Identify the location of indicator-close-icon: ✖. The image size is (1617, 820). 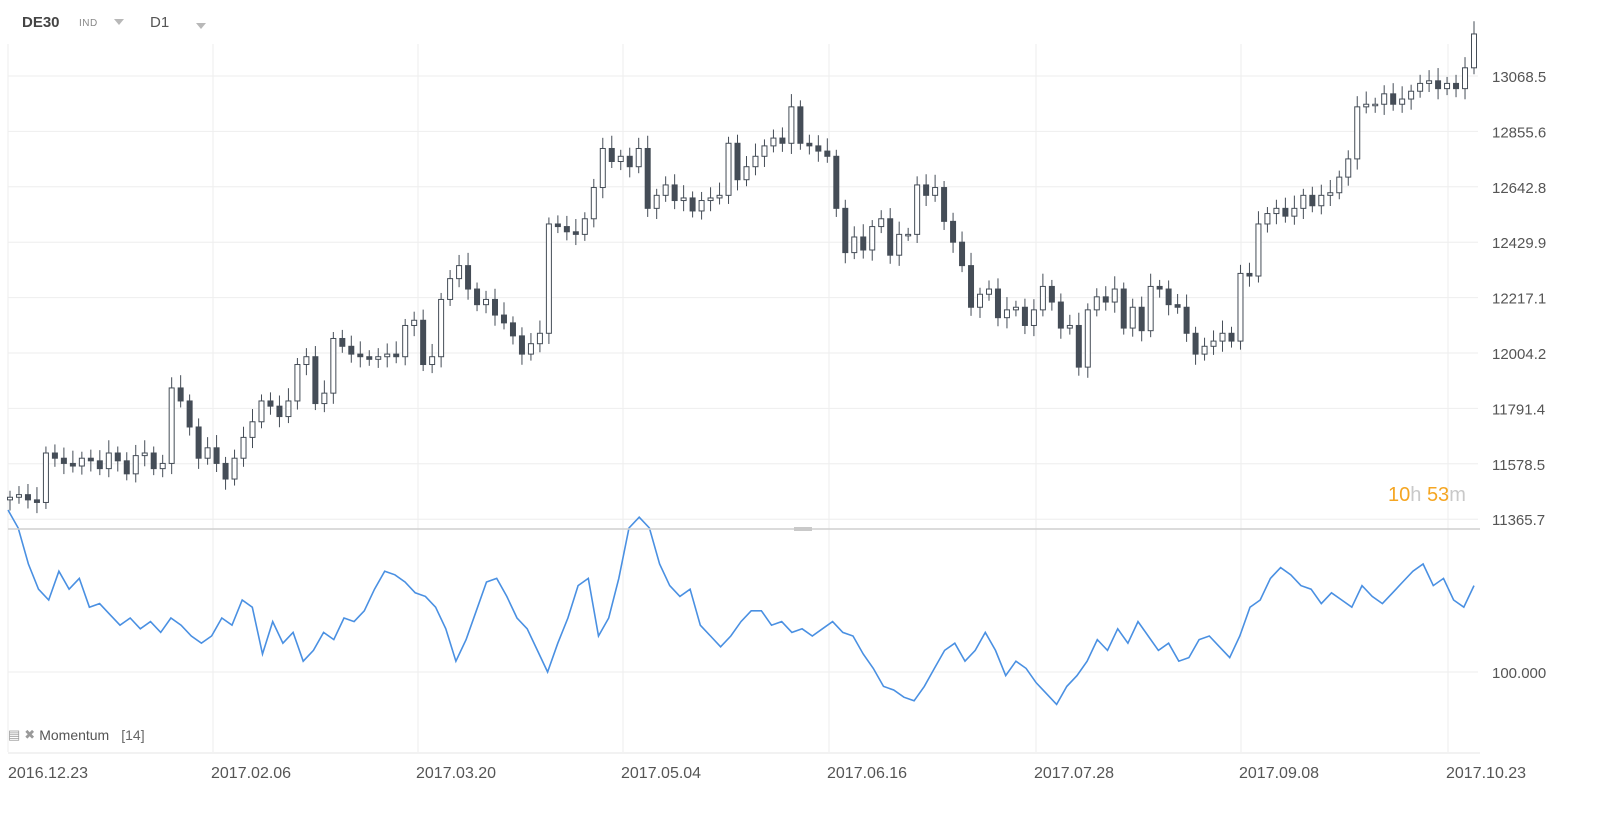
(30, 734).